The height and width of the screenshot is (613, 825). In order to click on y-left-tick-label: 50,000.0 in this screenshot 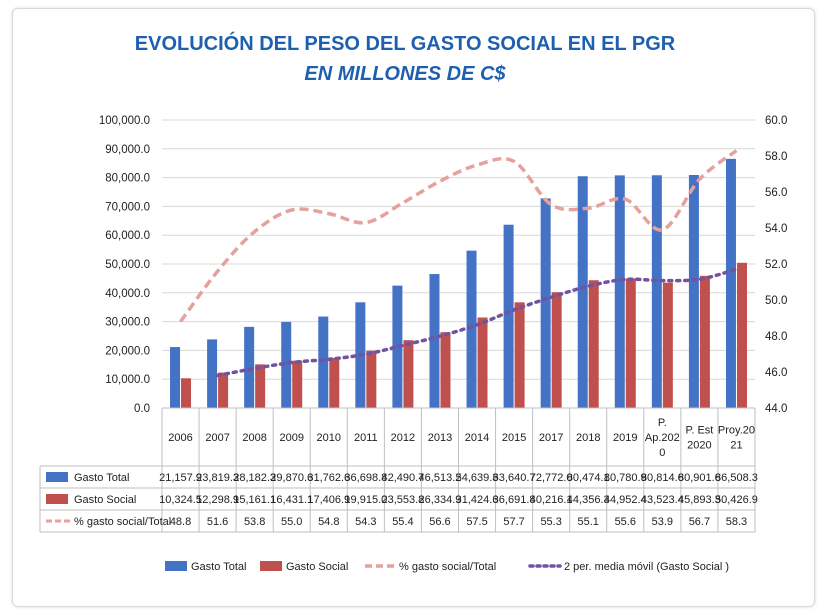, I will do `click(127, 265)`.